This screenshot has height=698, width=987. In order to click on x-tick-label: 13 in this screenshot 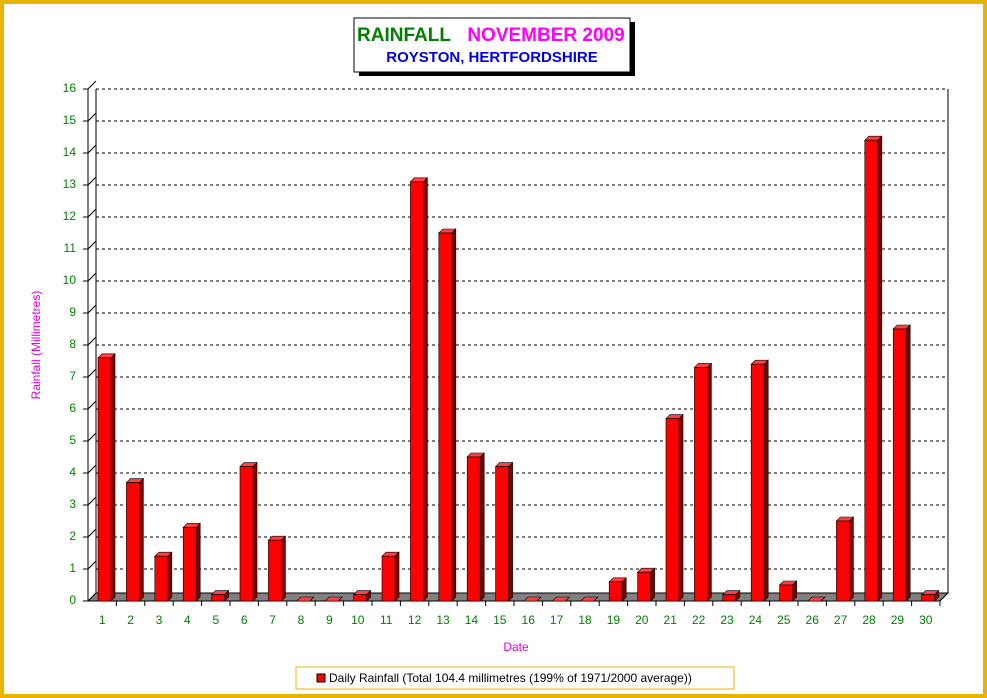, I will do `click(443, 620)`.